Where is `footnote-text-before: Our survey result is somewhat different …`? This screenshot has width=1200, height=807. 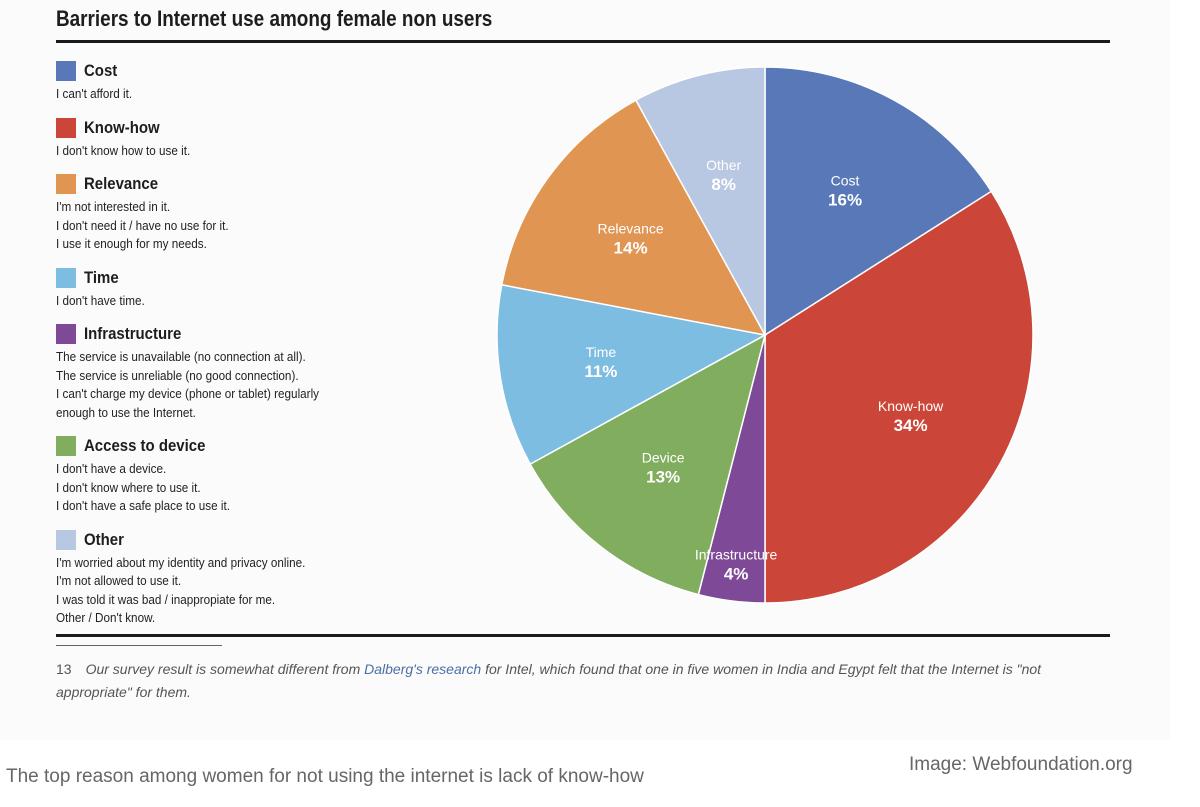
footnote-text-before: Our survey result is somewhat different … is located at coordinates (225, 669).